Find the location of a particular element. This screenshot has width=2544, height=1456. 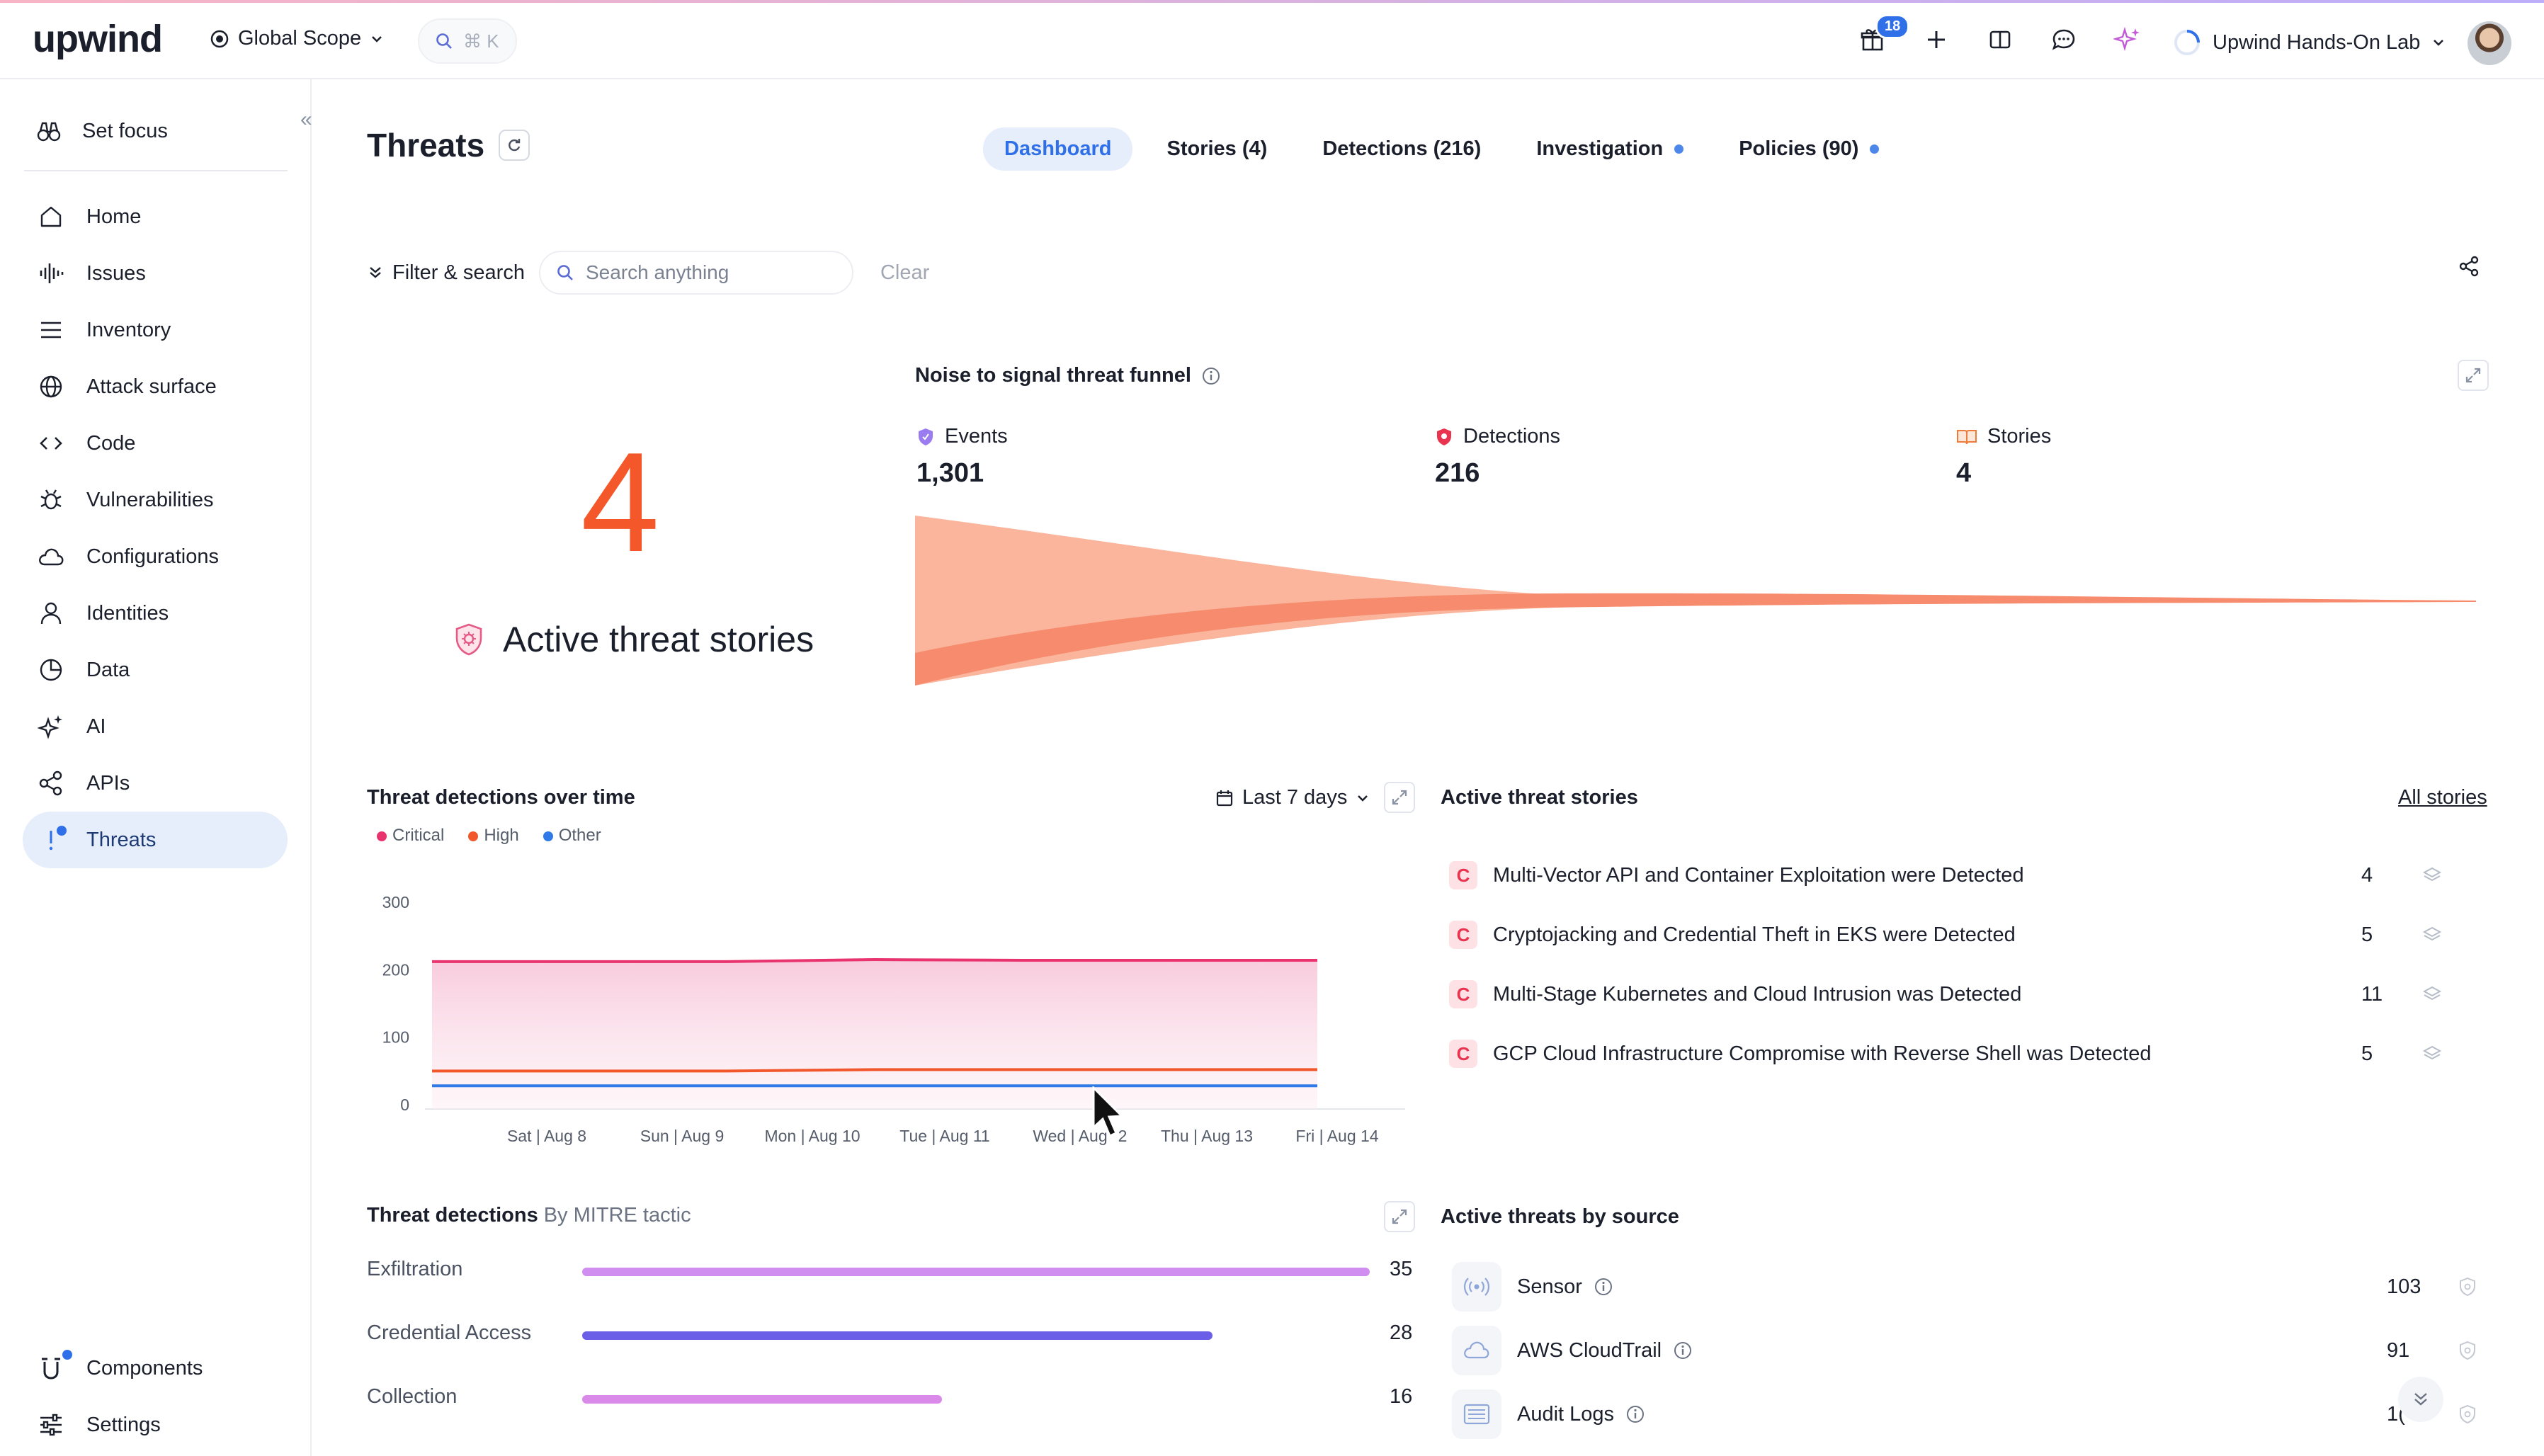

mitre-label: Collection is located at coordinates (412, 1396).